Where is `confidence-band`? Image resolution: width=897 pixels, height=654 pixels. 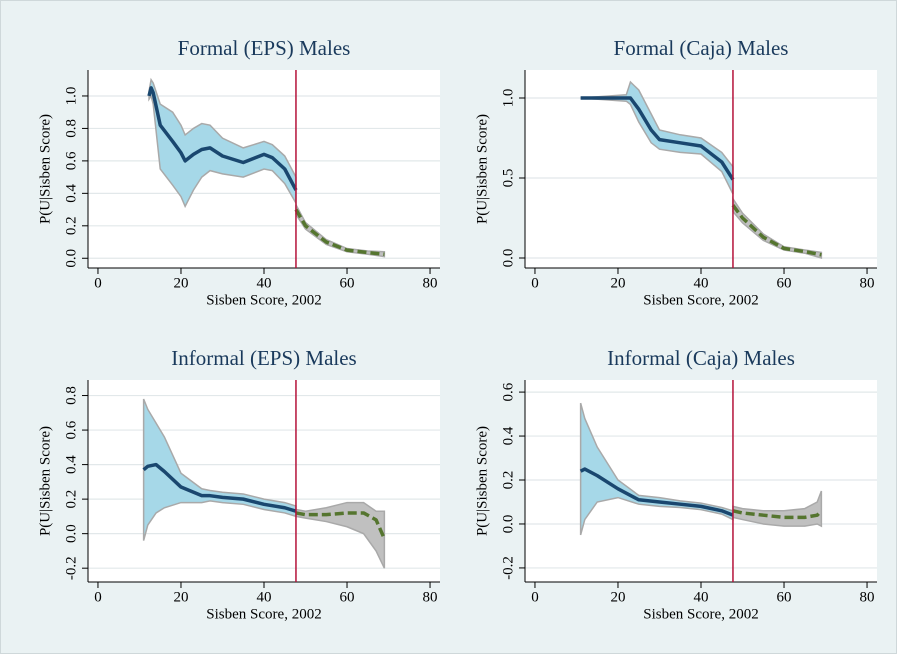 confidence-band is located at coordinates (340, 535).